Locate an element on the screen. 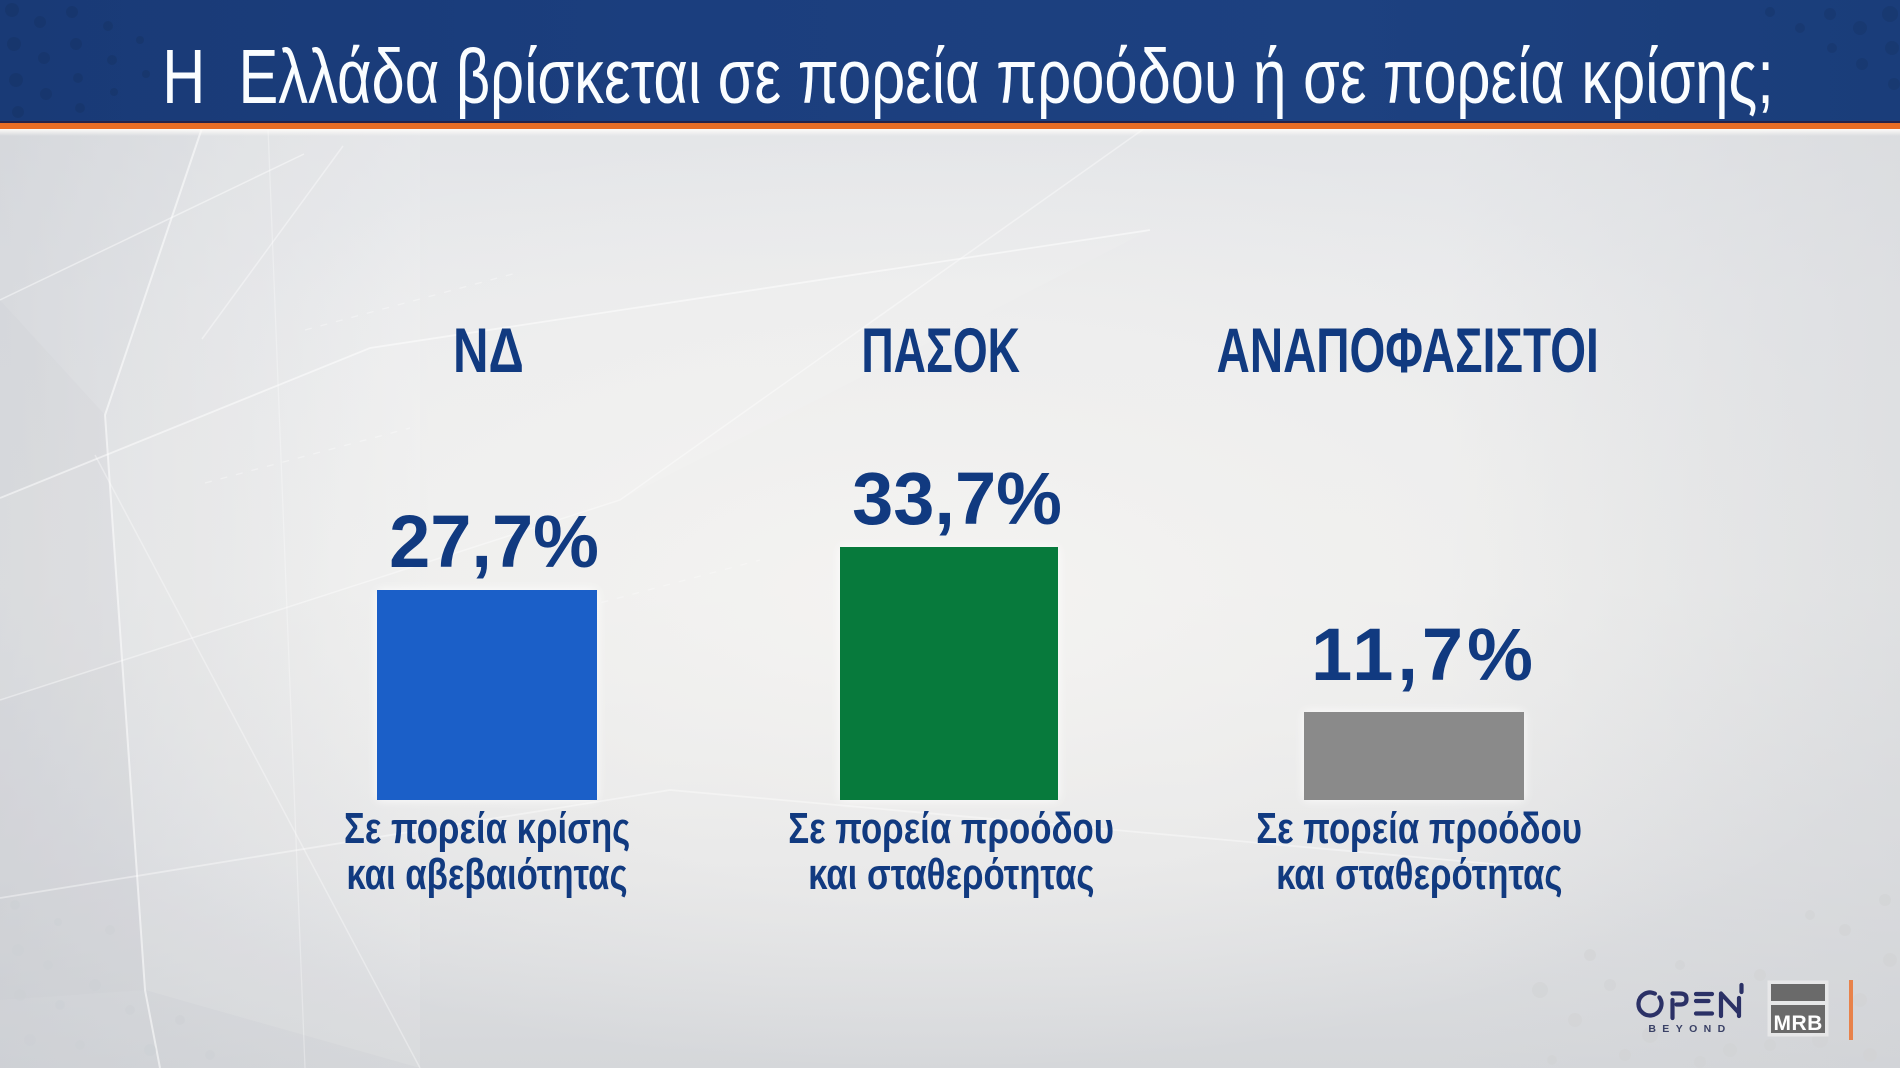 The height and width of the screenshot is (1068, 1900). svg-text: BEYOND is located at coordinates (1689, 1029).